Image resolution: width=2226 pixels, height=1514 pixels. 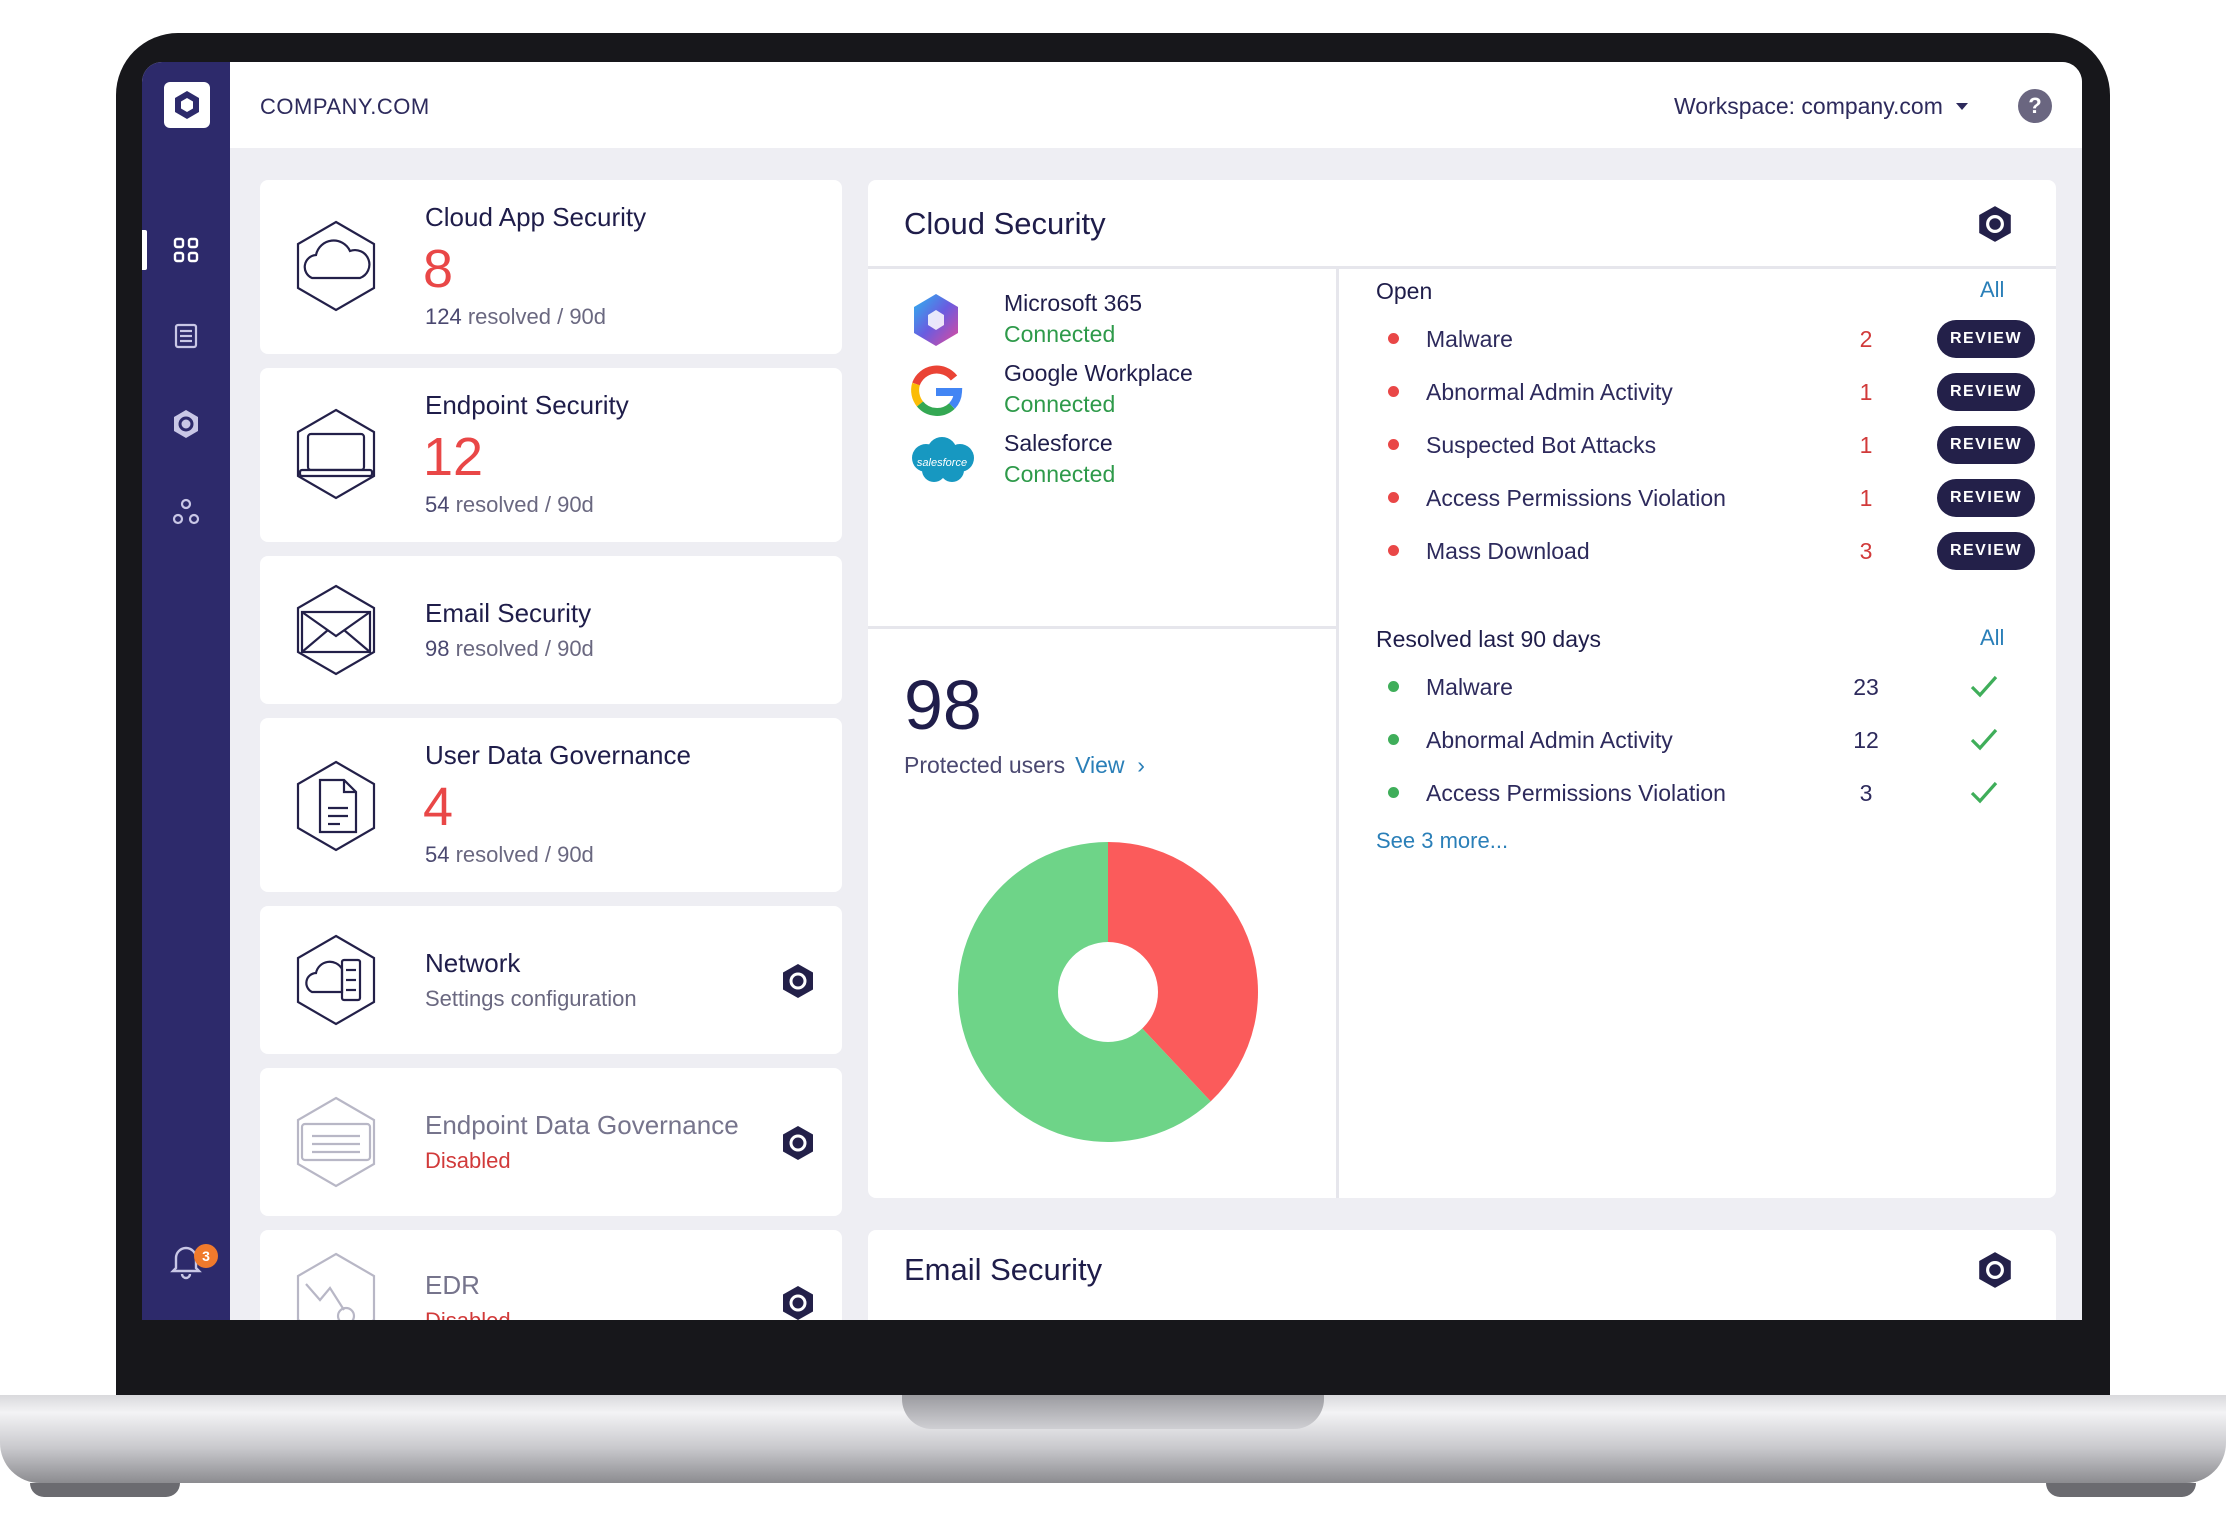 I want to click on card-title: Cloud App Security, so click(x=536, y=217).